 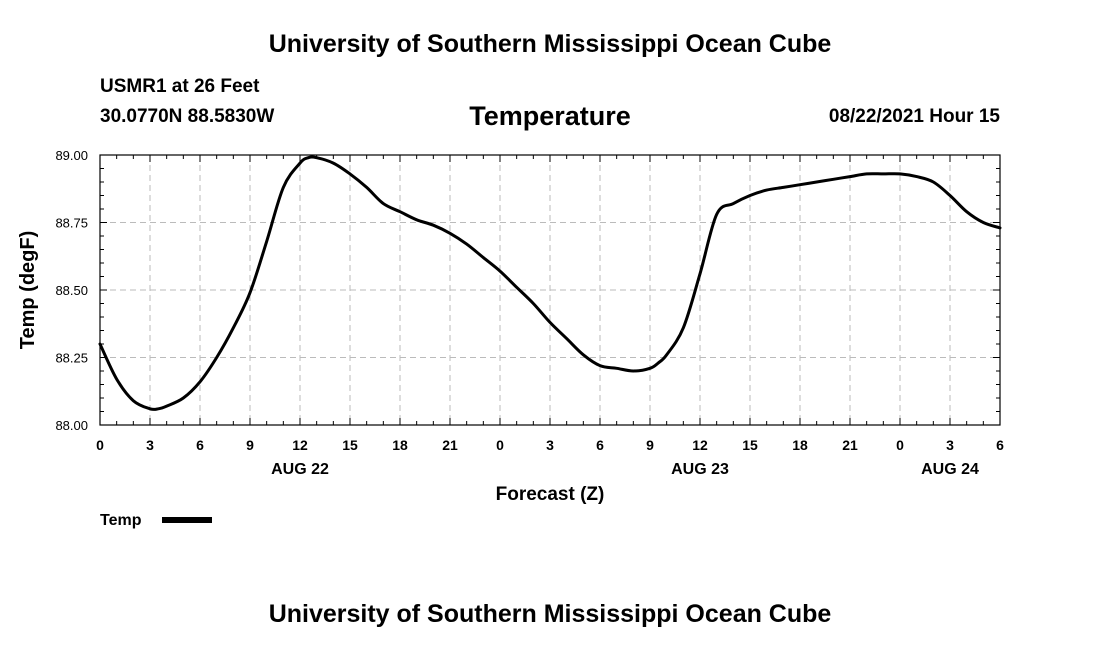 I want to click on y-tick-label: 88.25, so click(x=71, y=358).